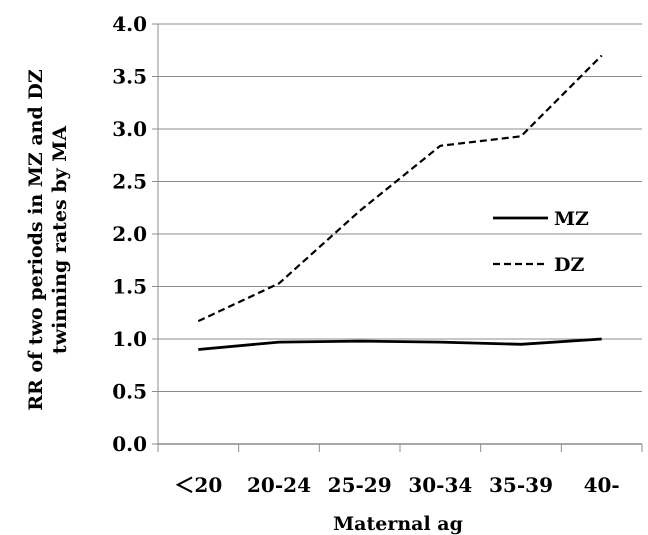 The width and height of the screenshot is (648, 535). I want to click on series-line-mz, so click(400, 344).